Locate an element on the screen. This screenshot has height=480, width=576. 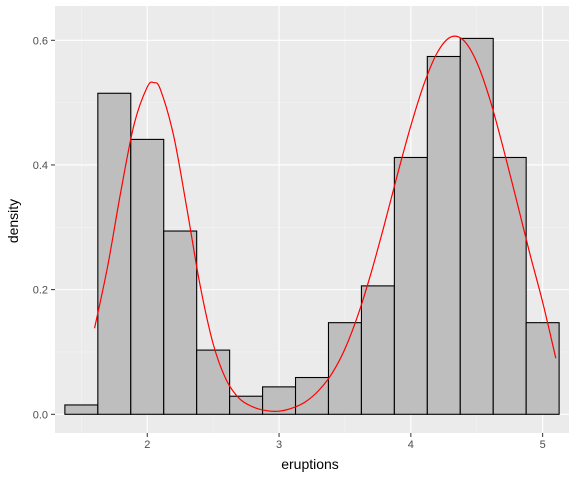
y-tick-label: 0.2 is located at coordinates (40, 291).